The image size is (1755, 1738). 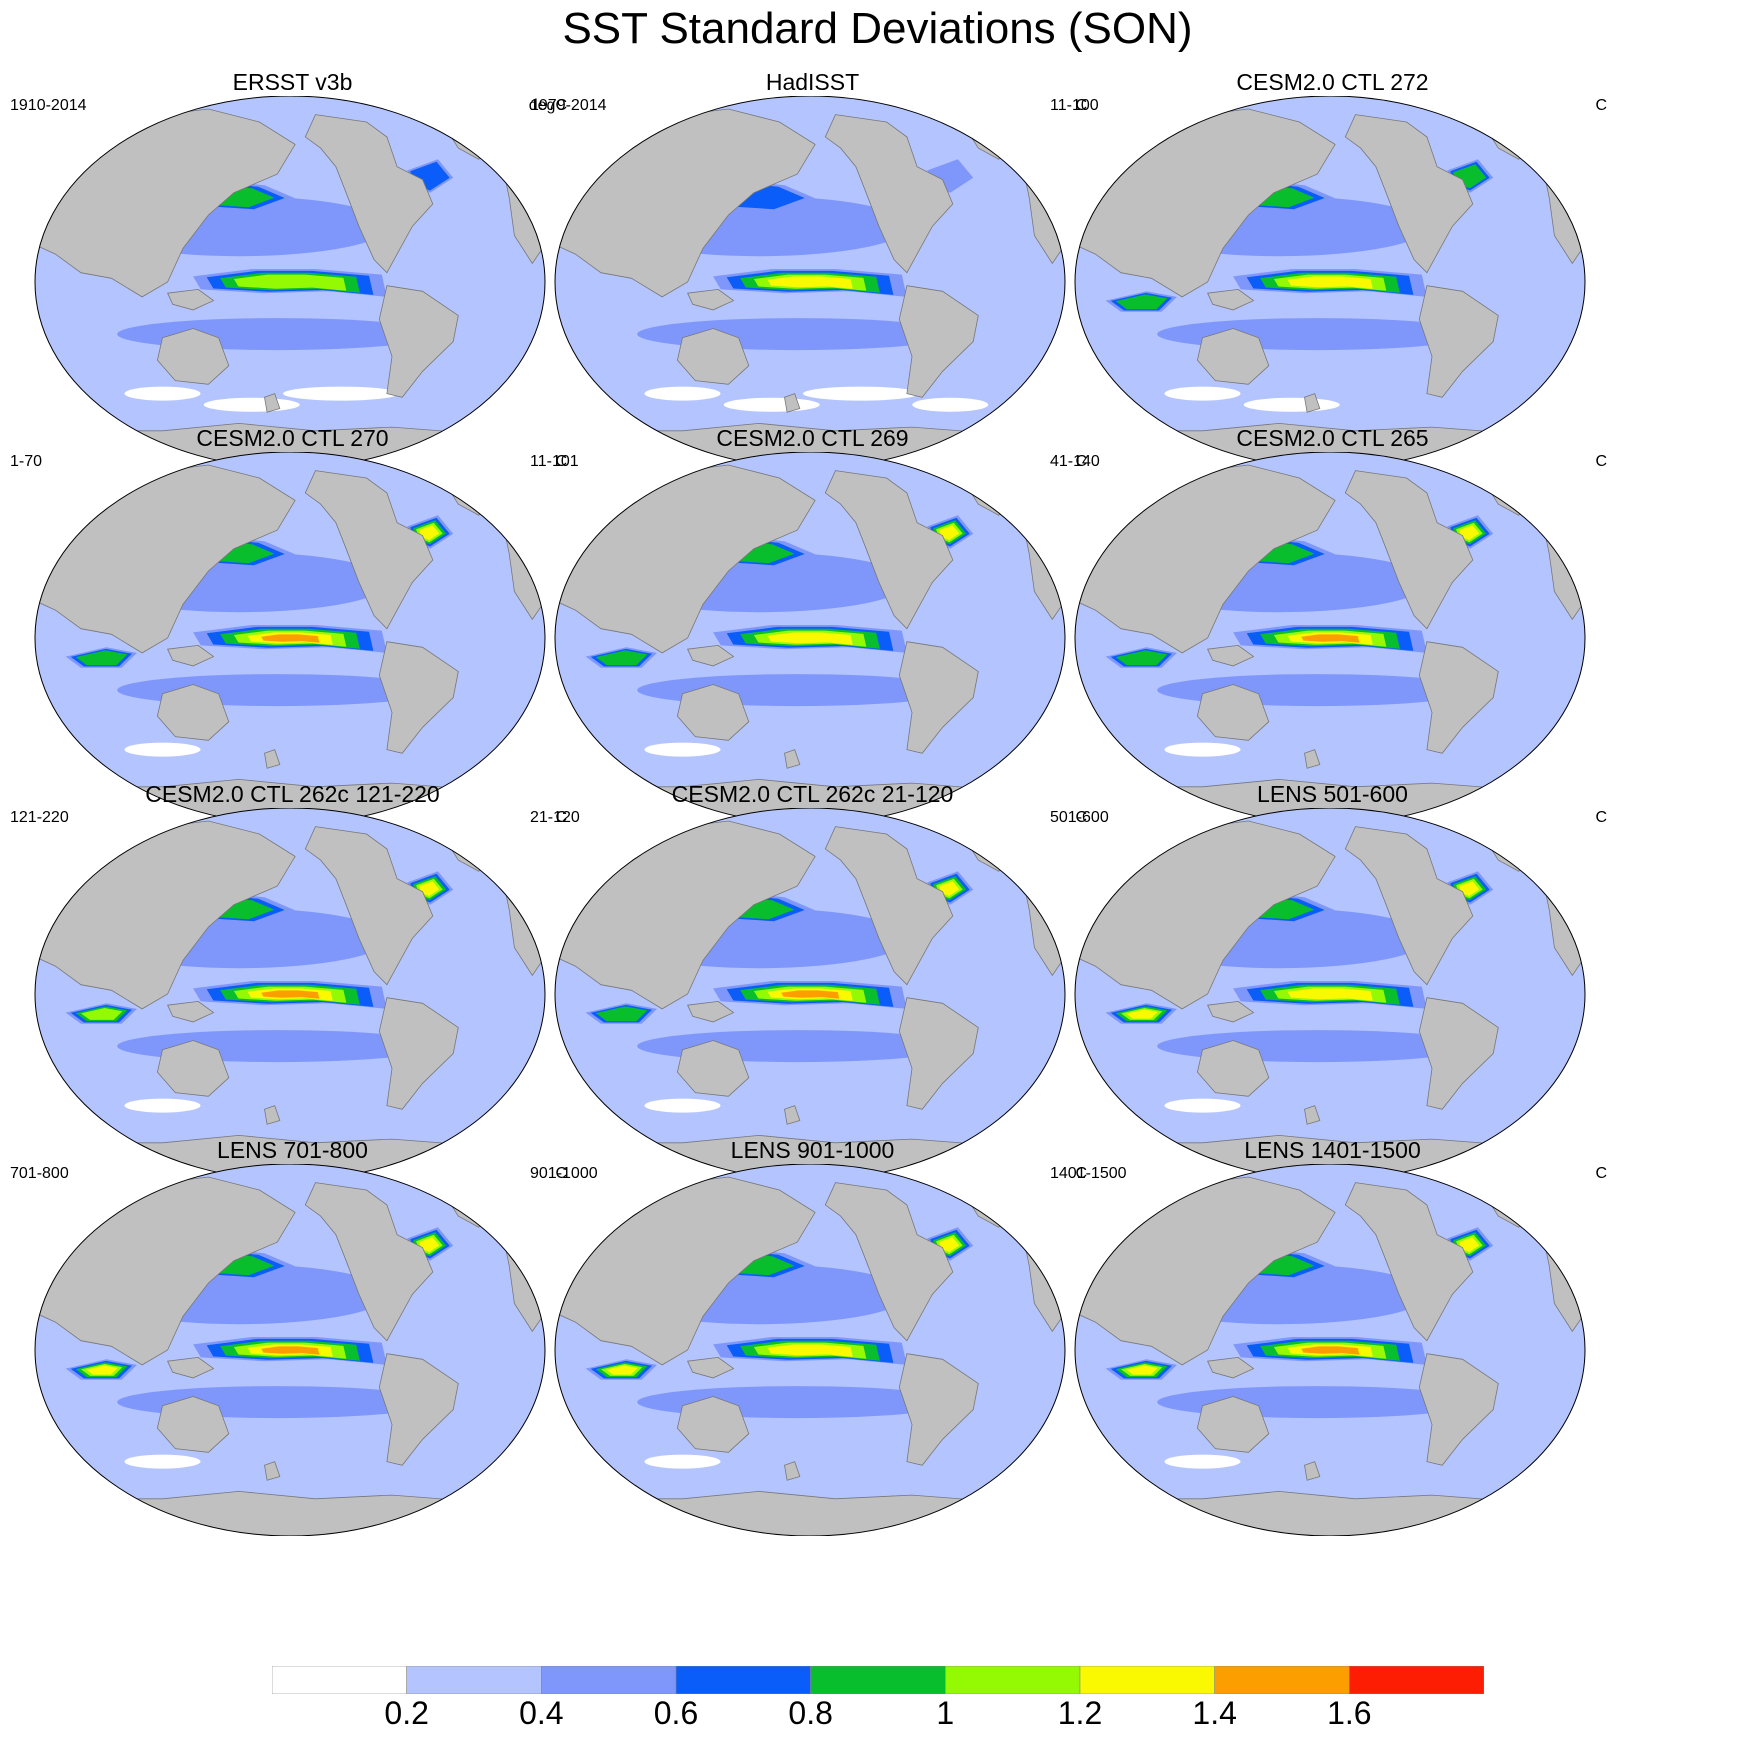 What do you see at coordinates (1088, 1173) in the screenshot?
I see `panel-period: 1401-1500` at bounding box center [1088, 1173].